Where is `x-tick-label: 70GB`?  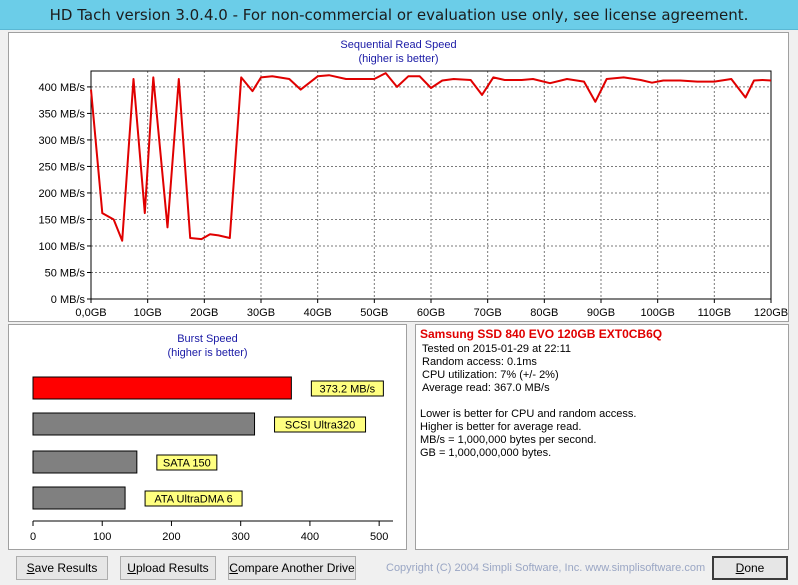 x-tick-label: 70GB is located at coordinates (488, 313).